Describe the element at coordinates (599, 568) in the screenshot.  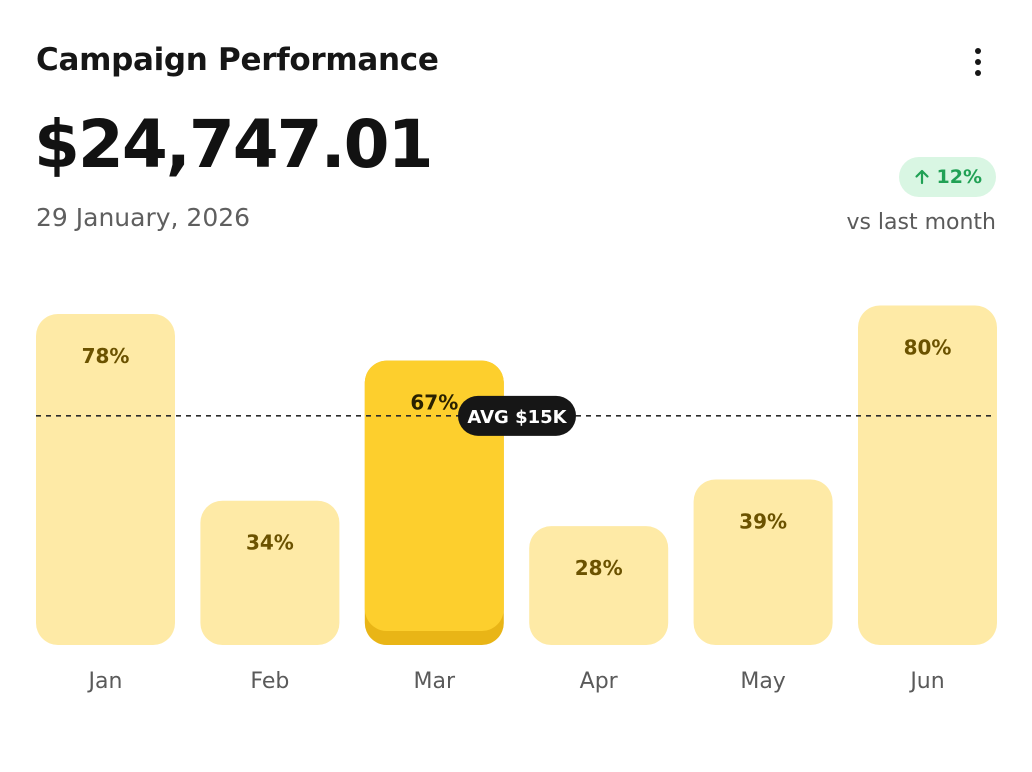
I see `bar-value-label-apr: 28%` at that location.